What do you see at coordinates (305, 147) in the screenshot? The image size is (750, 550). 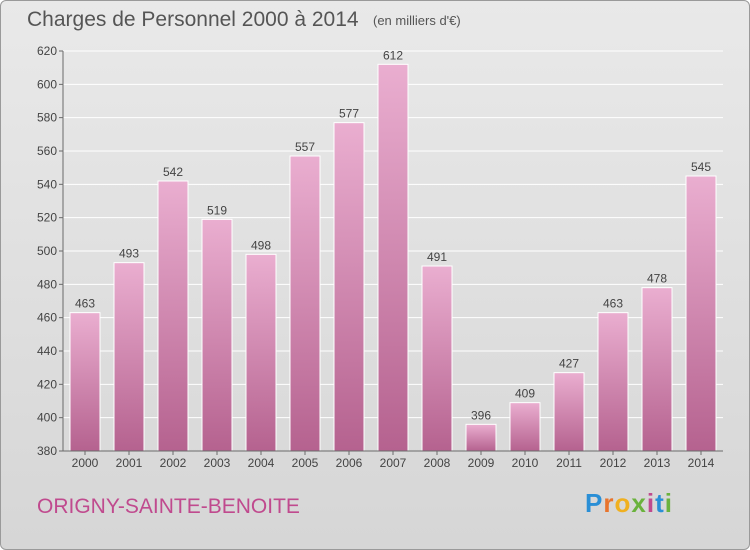 I see `value-label-2005: 557` at bounding box center [305, 147].